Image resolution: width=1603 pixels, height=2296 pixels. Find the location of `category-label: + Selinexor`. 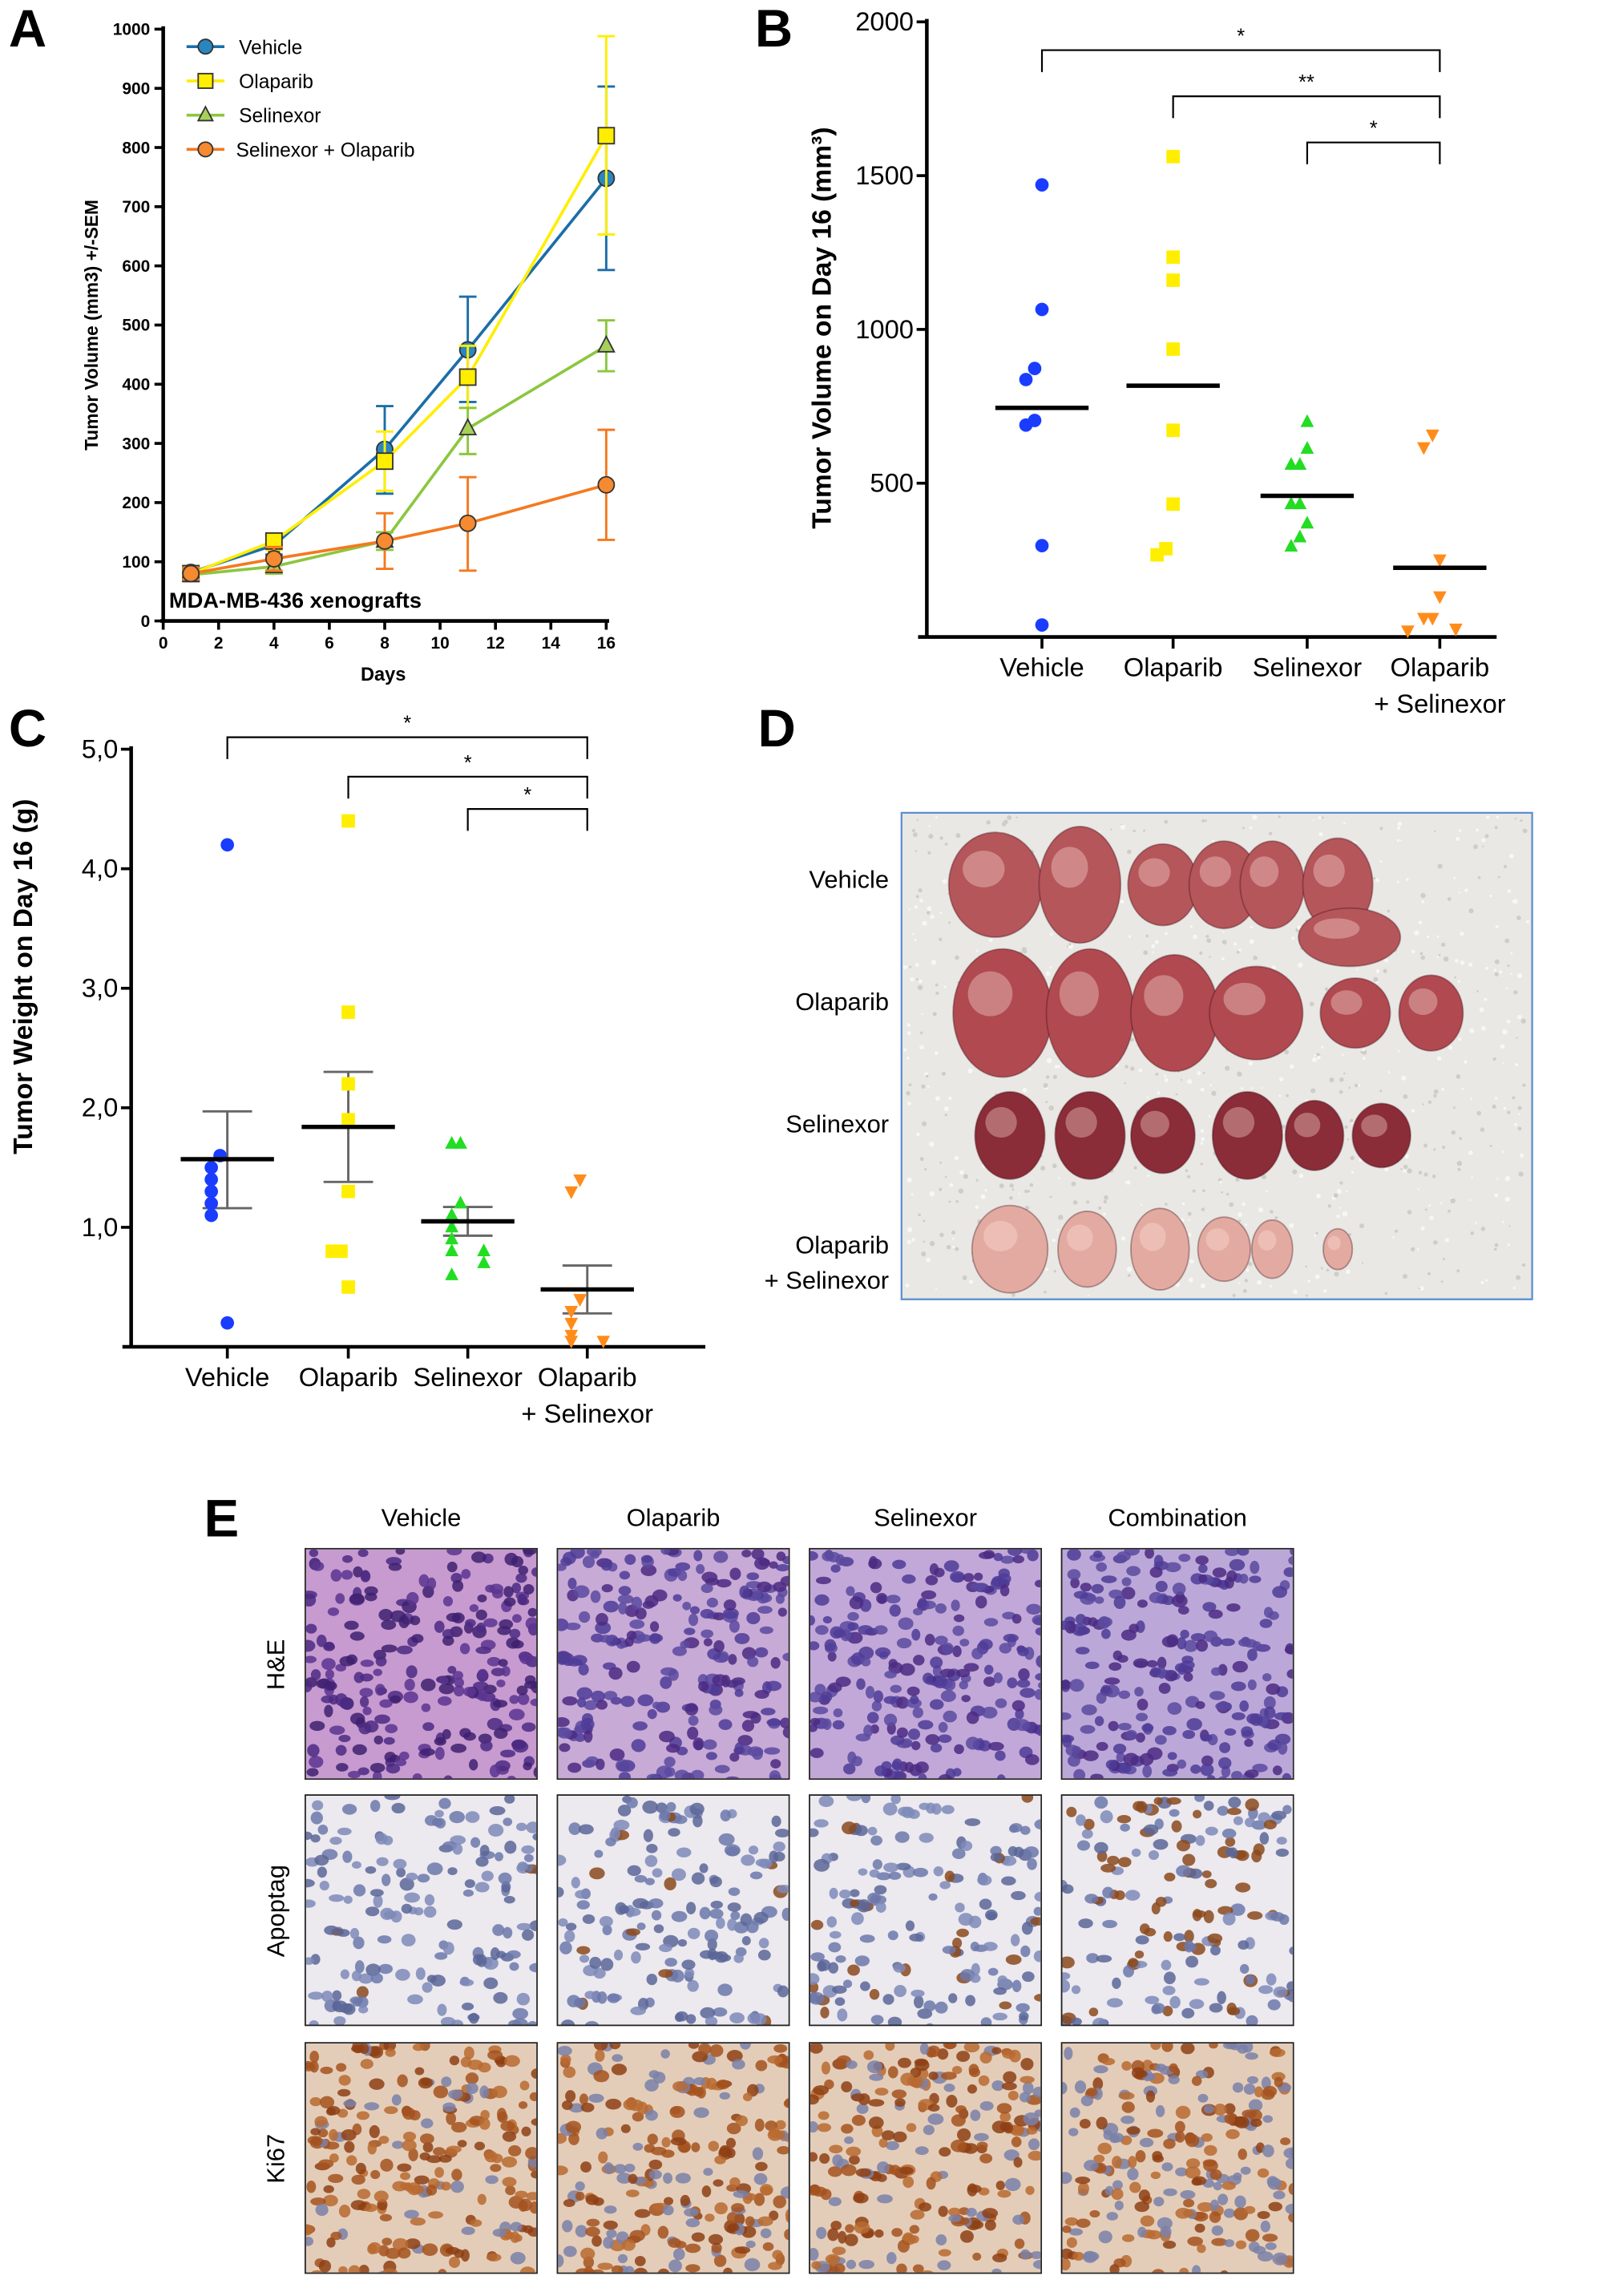

category-label: + Selinexor is located at coordinates (1440, 703).